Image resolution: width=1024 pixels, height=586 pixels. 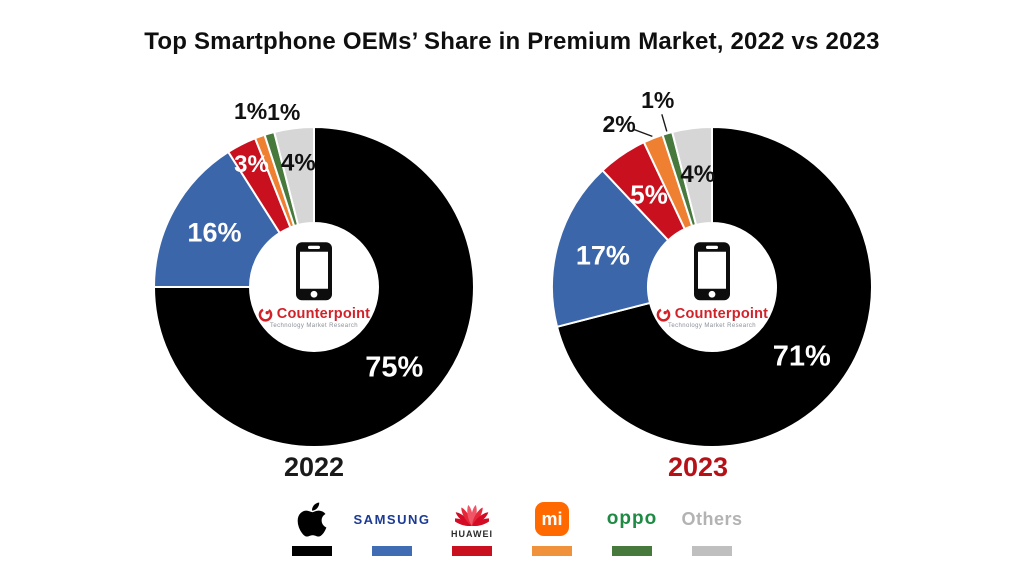 I want to click on slice-others-2023, so click(x=692, y=176).